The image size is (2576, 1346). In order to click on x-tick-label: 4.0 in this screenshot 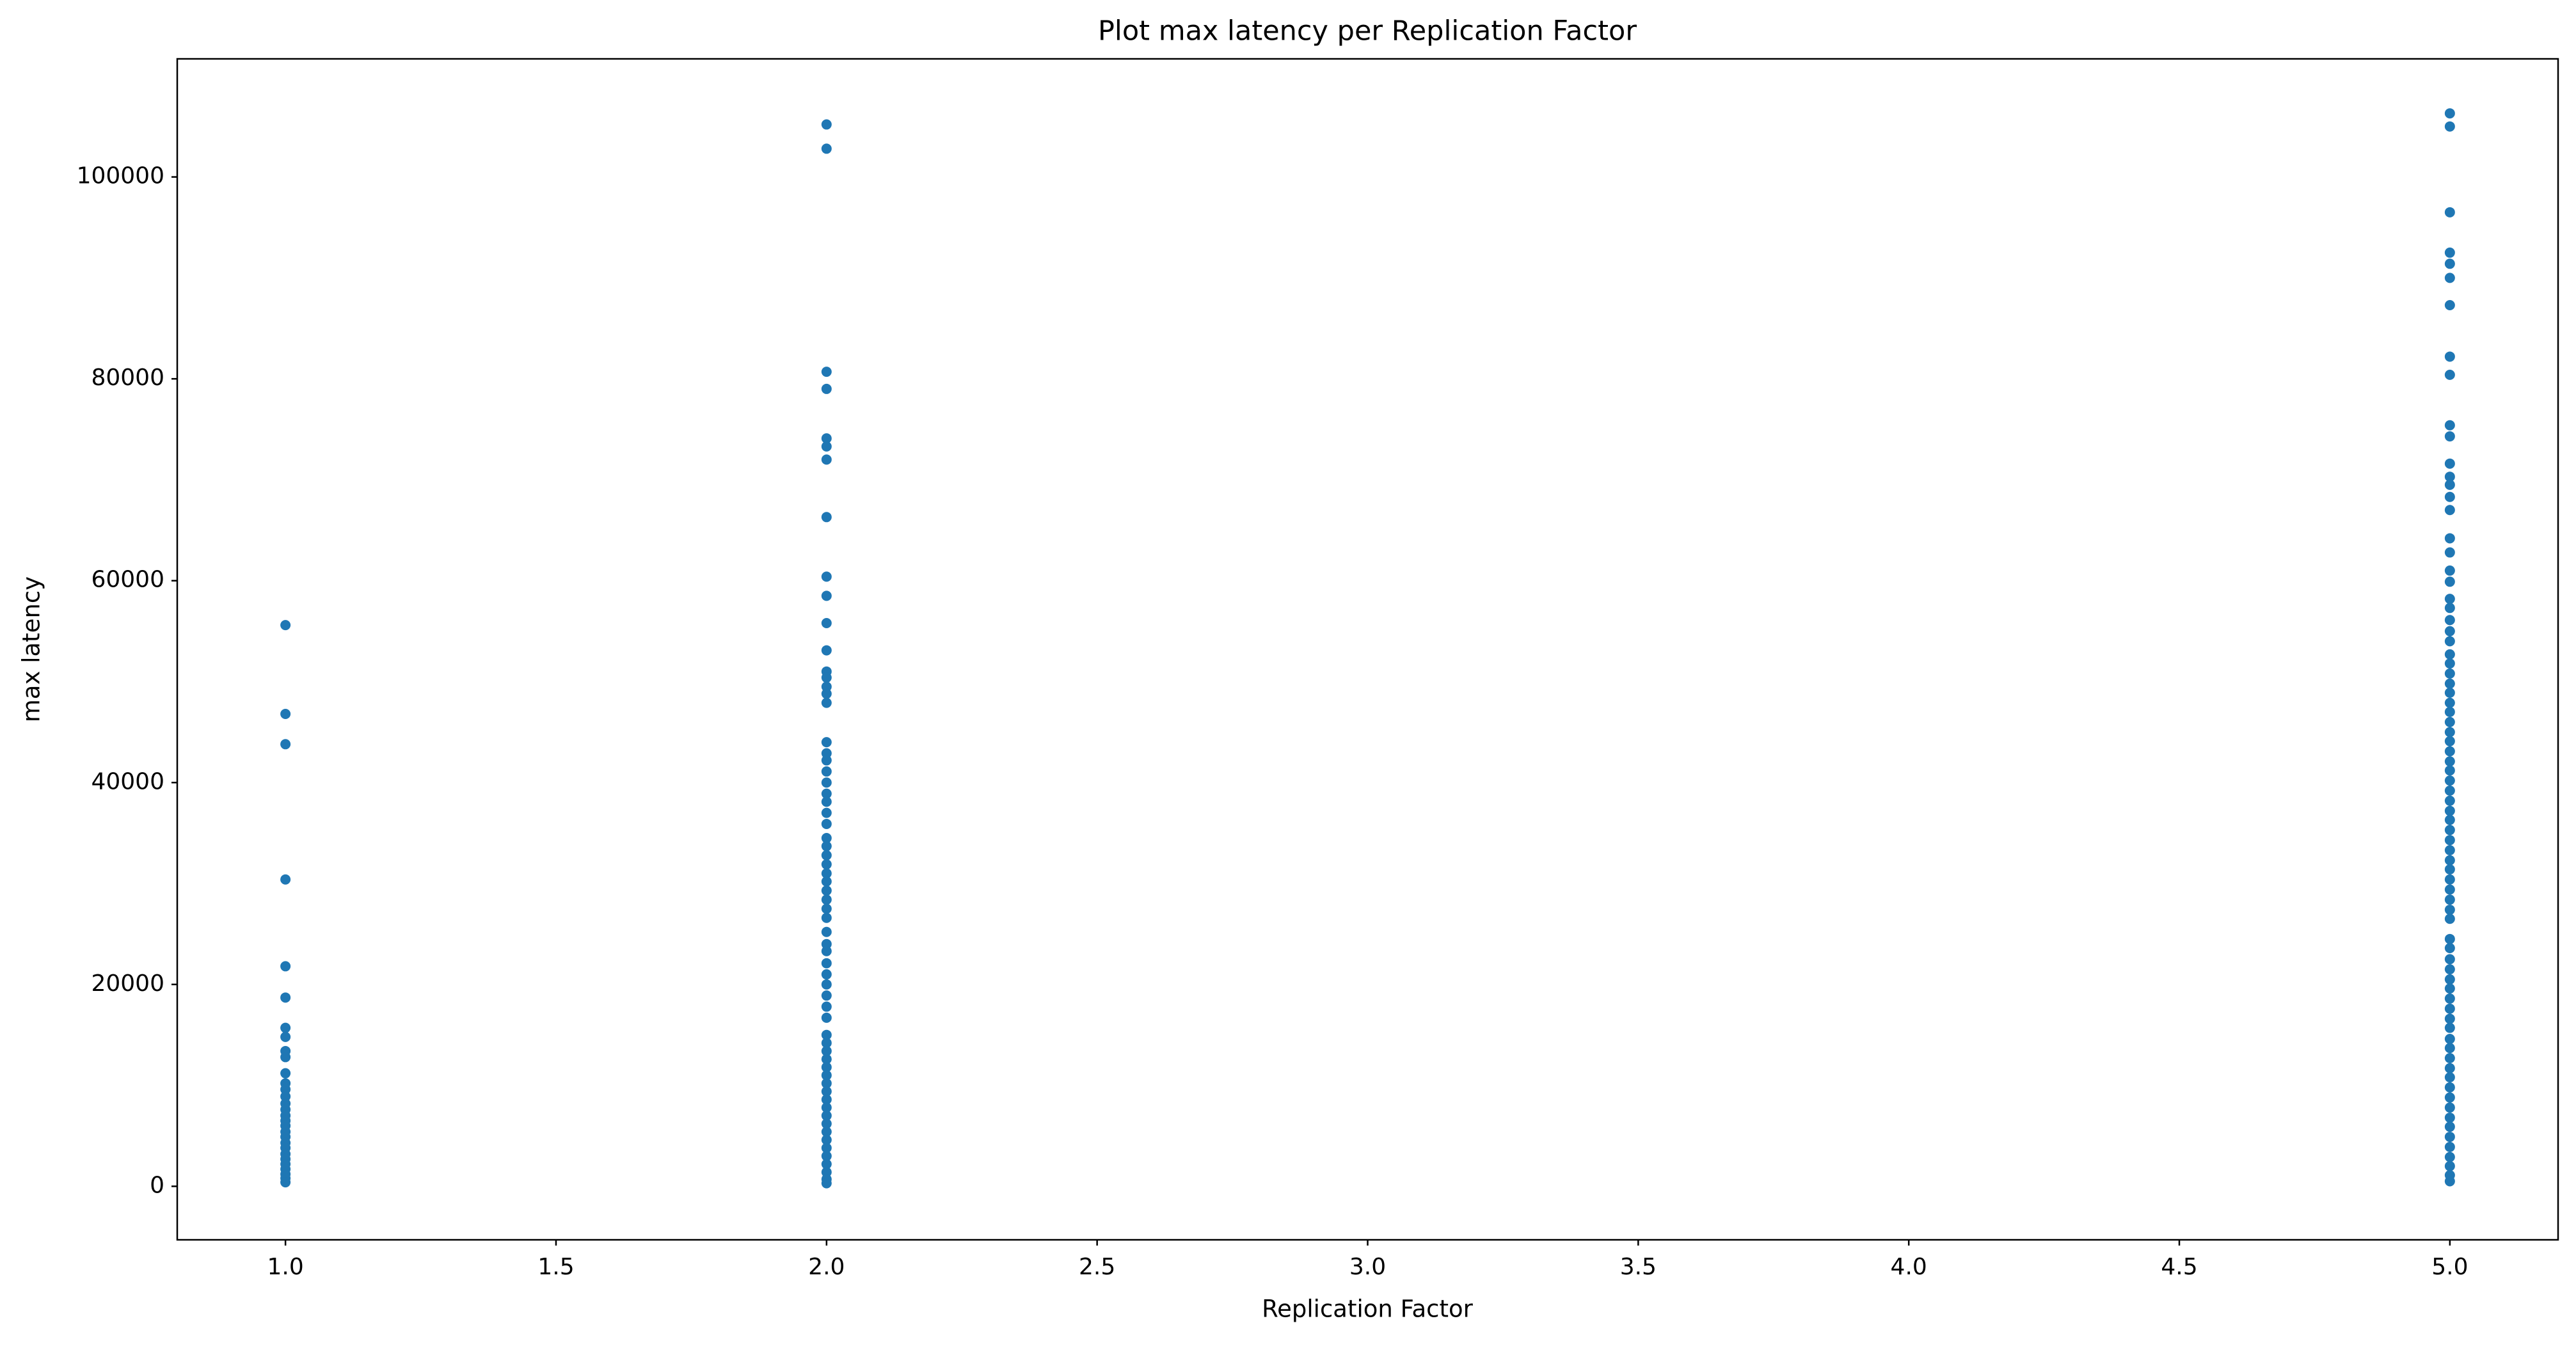, I will do `click(1909, 1267)`.